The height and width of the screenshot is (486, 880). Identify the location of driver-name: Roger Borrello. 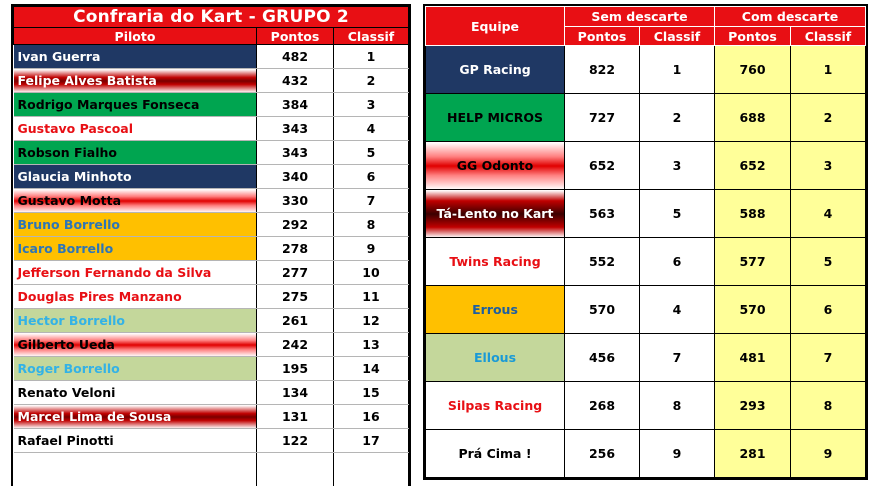
(135, 369).